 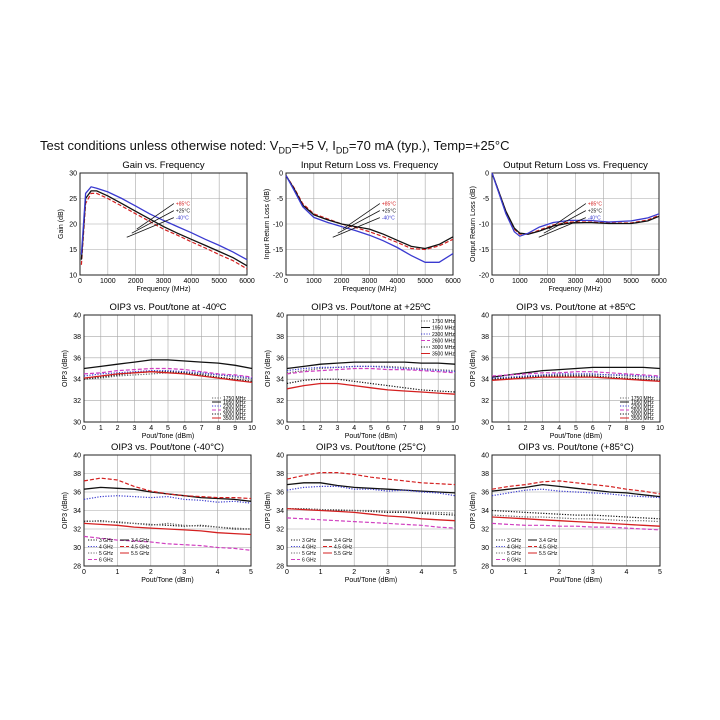 What do you see at coordinates (642, 411) in the screenshot?
I see `legend-entry-label: 2600 MHz` at bounding box center [642, 411].